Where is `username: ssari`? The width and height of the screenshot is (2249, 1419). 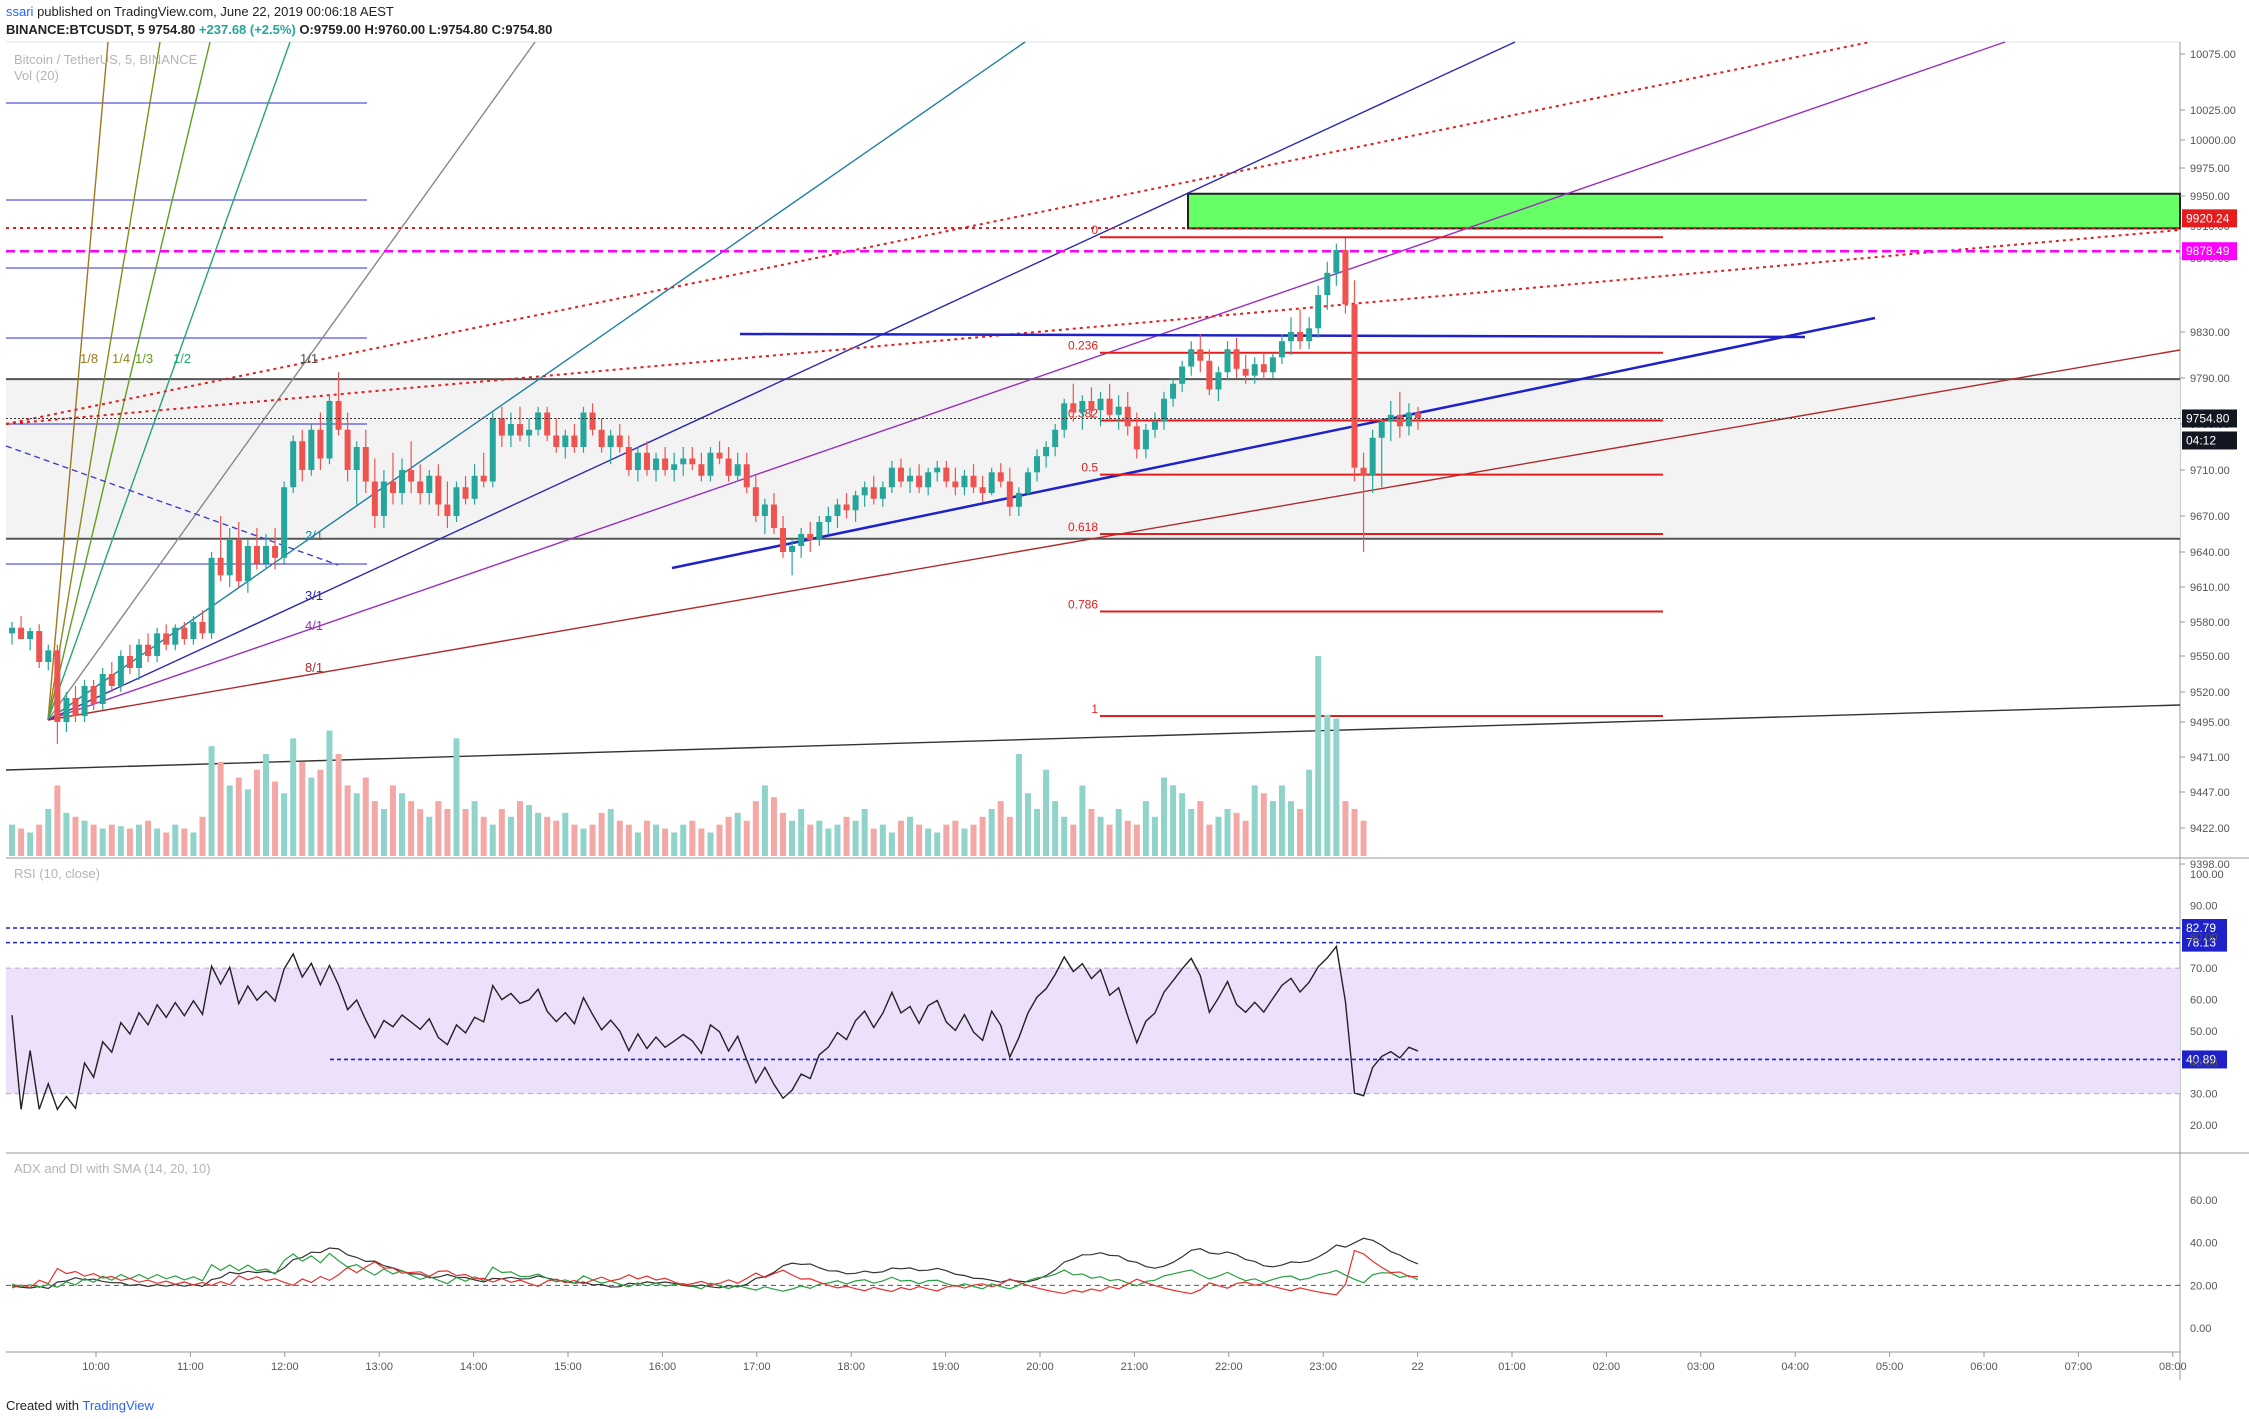
username: ssari is located at coordinates (20, 11).